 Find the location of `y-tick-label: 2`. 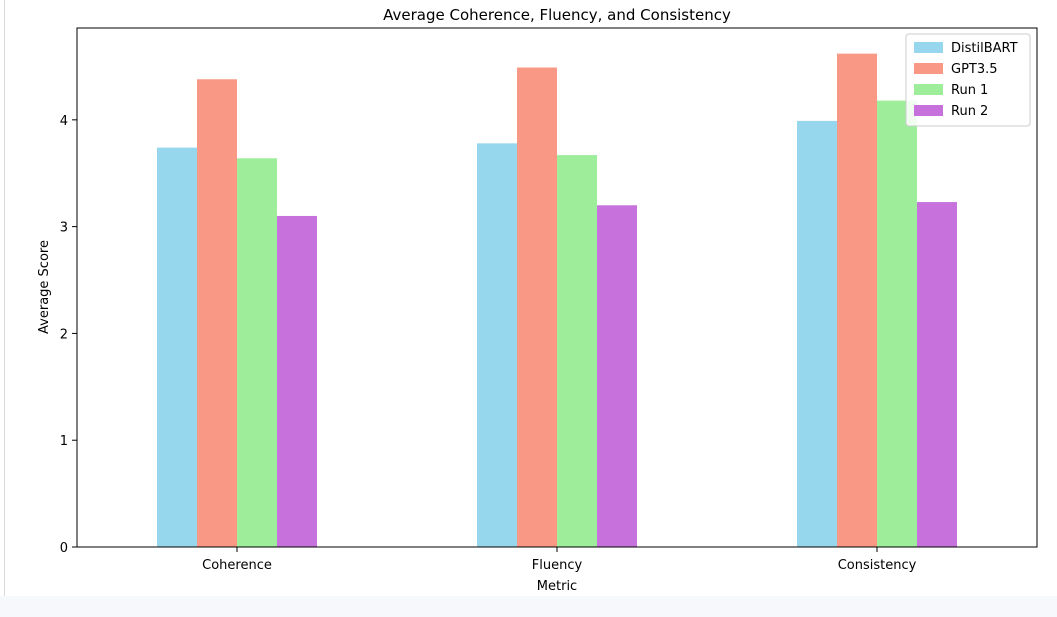

y-tick-label: 2 is located at coordinates (64, 334).